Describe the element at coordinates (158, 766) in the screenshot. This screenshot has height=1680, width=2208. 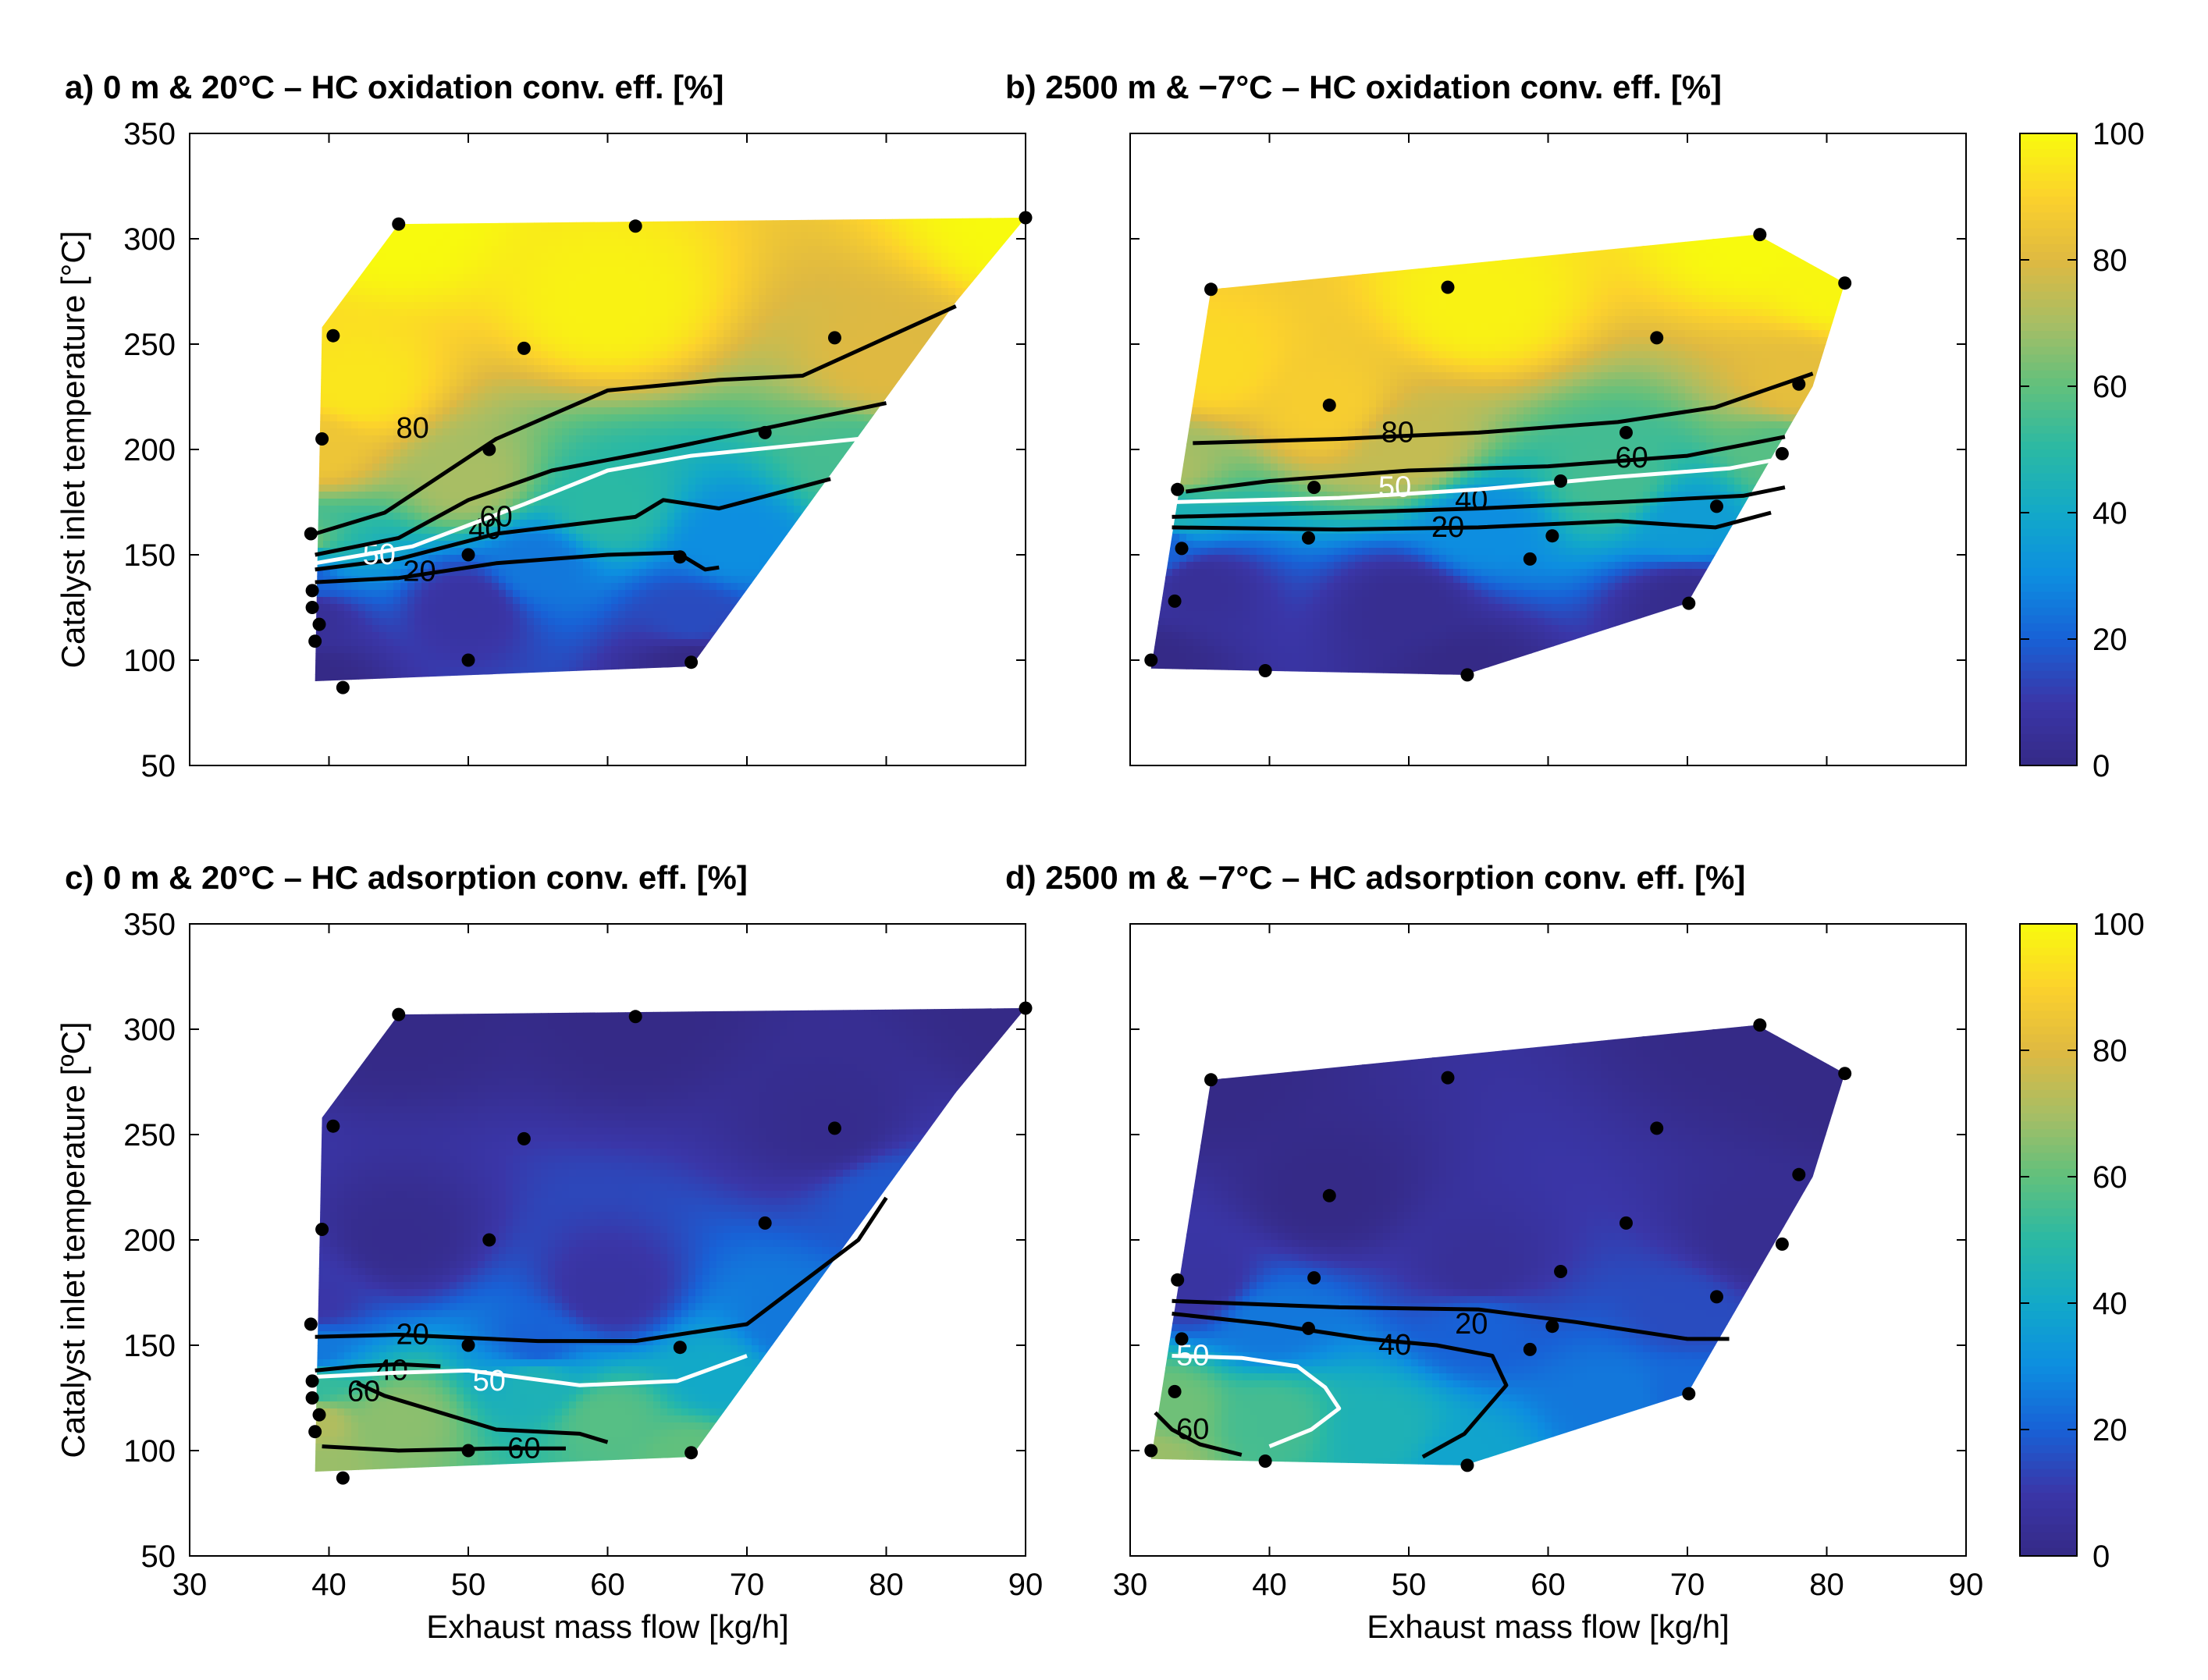
I see `y-tick-label: 50` at that location.